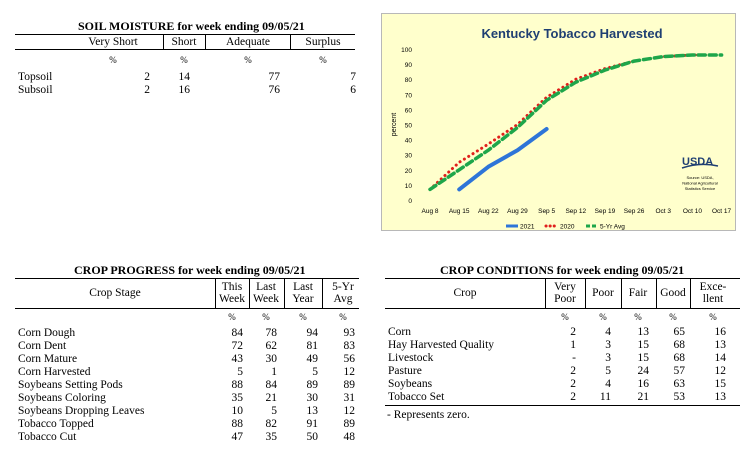 Image resolution: width=752 pixels, height=462 pixels. What do you see at coordinates (237, 346) in the screenshot?
I see `crop-progress-value-cell: 72` at bounding box center [237, 346].